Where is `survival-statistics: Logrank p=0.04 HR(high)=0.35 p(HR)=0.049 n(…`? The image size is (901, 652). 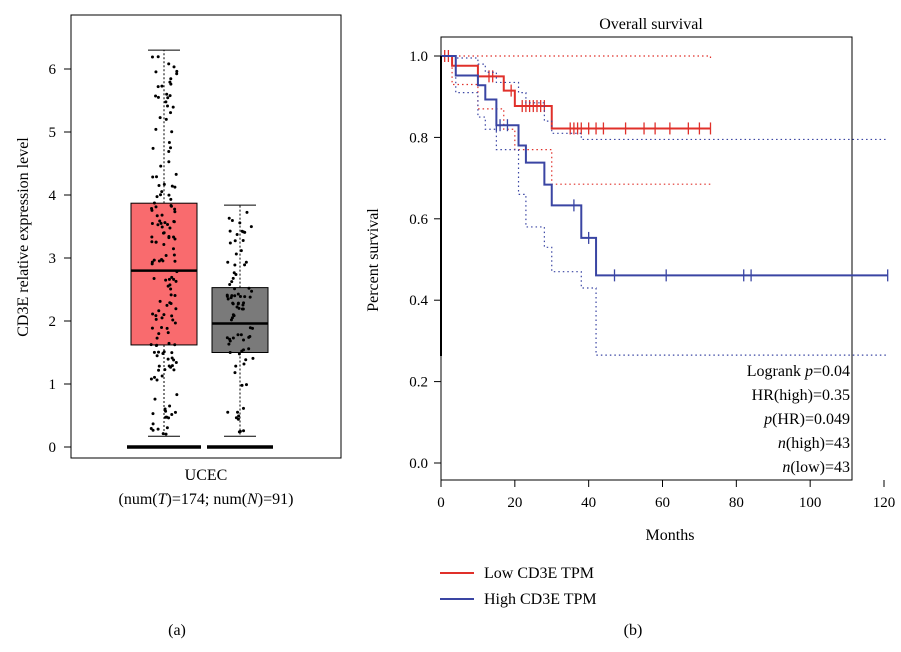 survival-statistics: Logrank p=0.04 HR(high)=0.35 p(HR)=0.049 n(… is located at coordinates (798, 419).